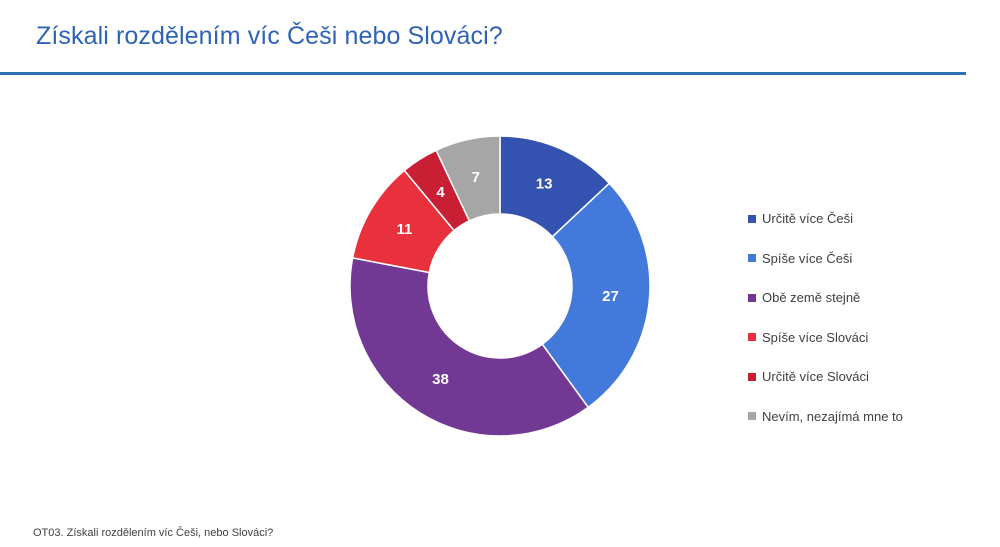 The height and width of the screenshot is (547, 1000). I want to click on legend-item: Spíše více Češi, so click(825, 259).